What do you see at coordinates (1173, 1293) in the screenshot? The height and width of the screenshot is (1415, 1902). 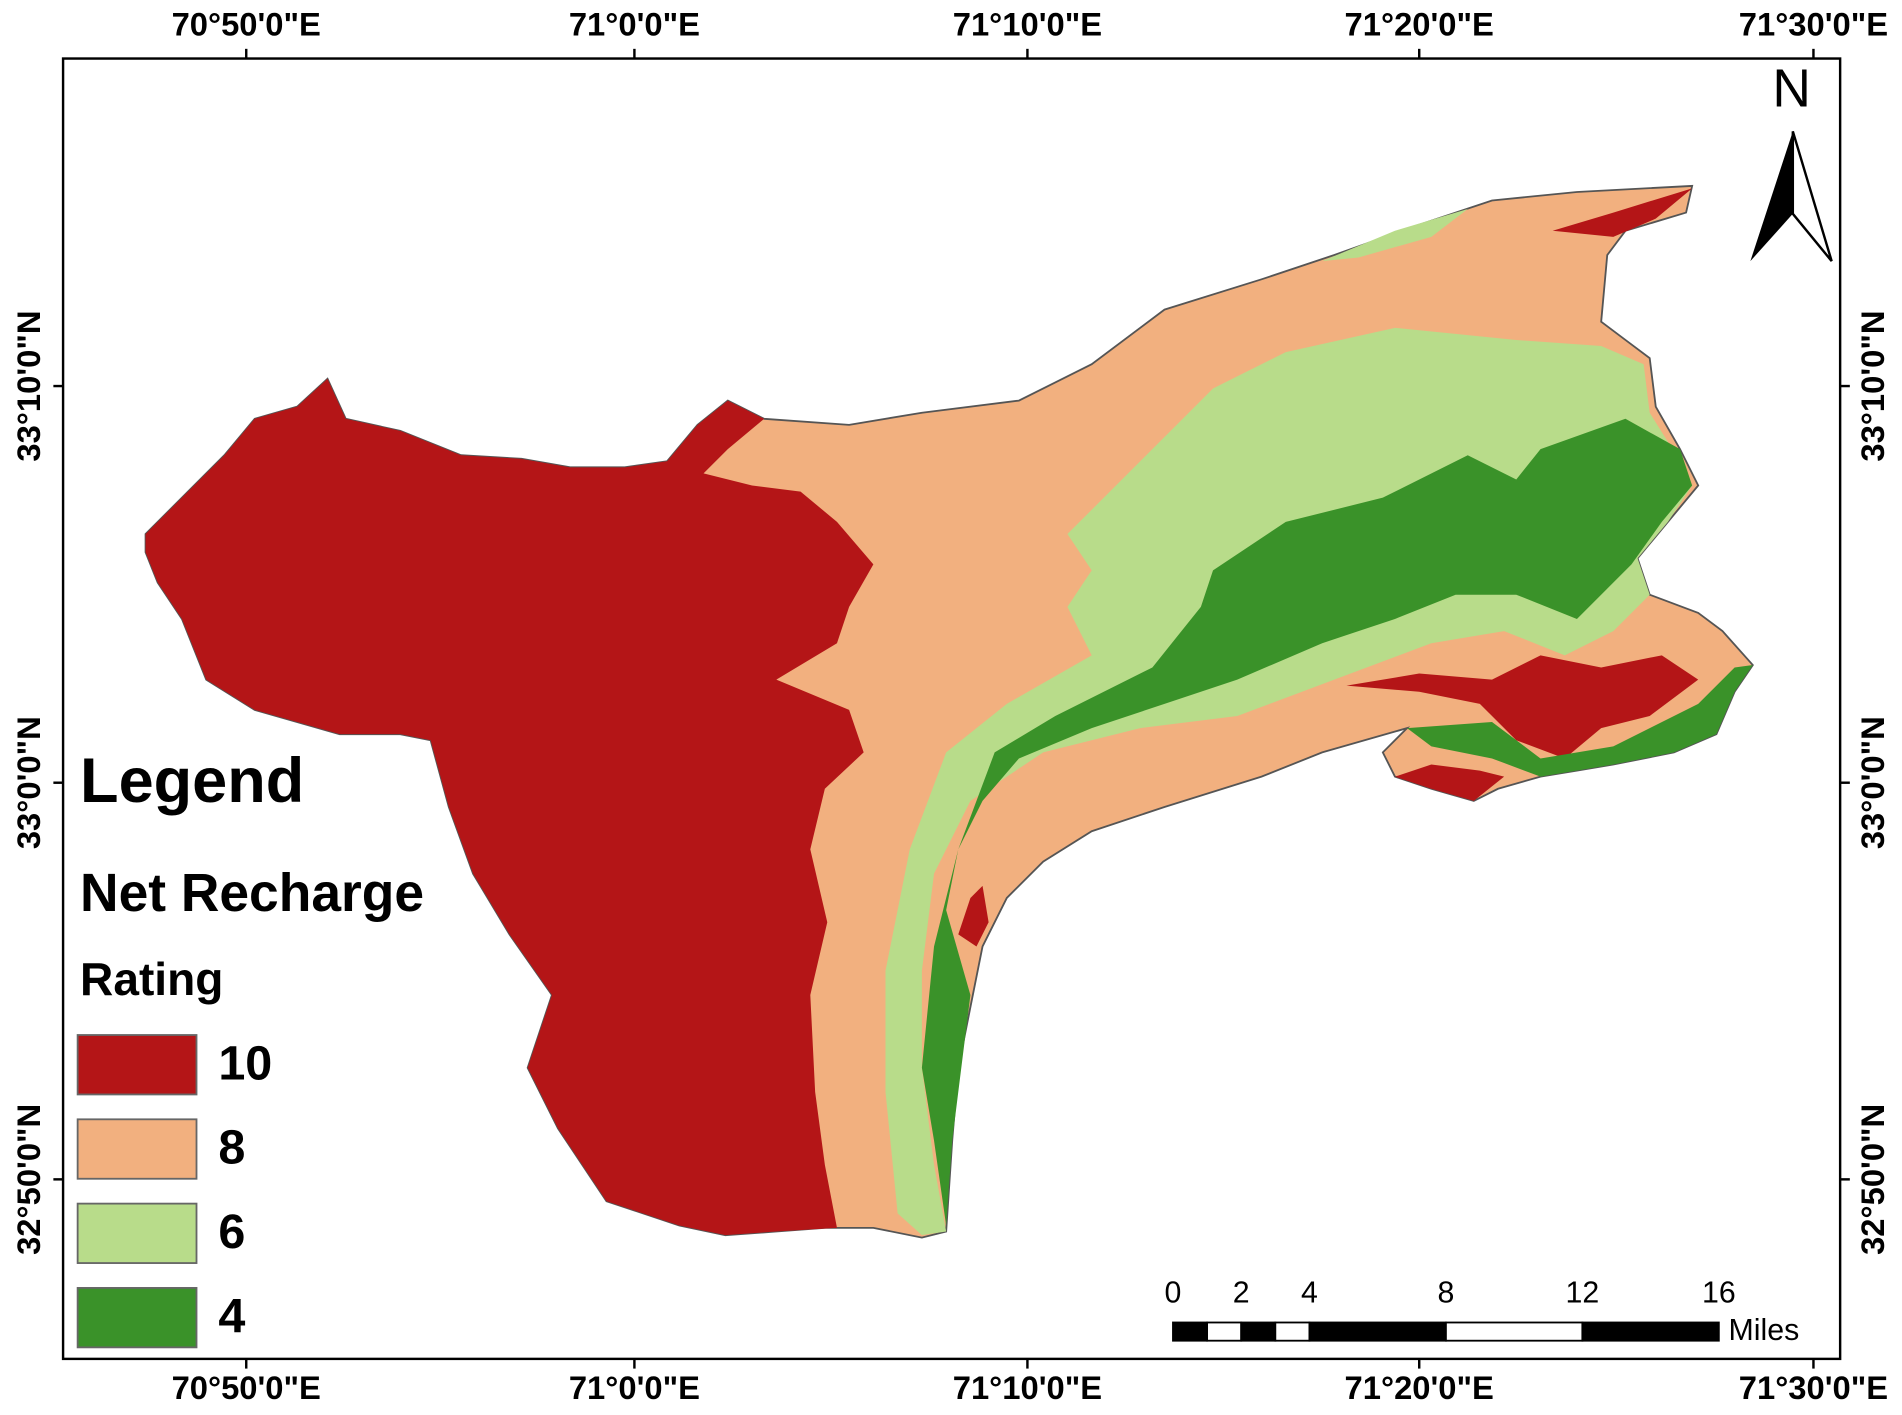 I see `scale-tick-label: 0` at bounding box center [1173, 1293].